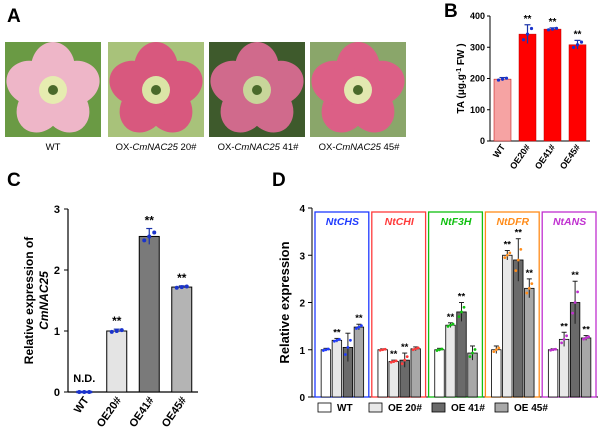 The height and width of the screenshot is (438, 599). Describe the element at coordinates (477, 110) in the screenshot. I see `y-tick-label: 100` at that location.